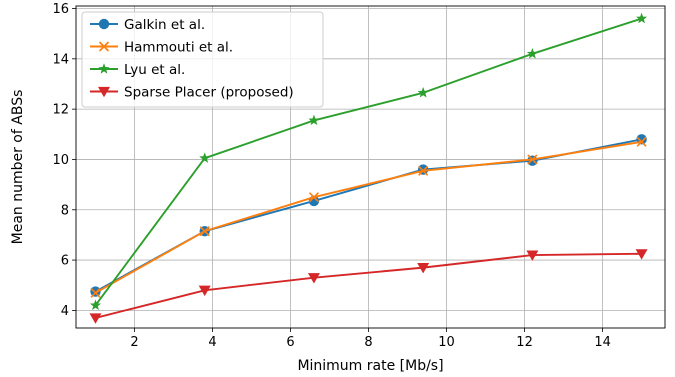 This screenshot has height=377, width=675. I want to click on legend-label: Sparse Placer (proposed), so click(209, 93).